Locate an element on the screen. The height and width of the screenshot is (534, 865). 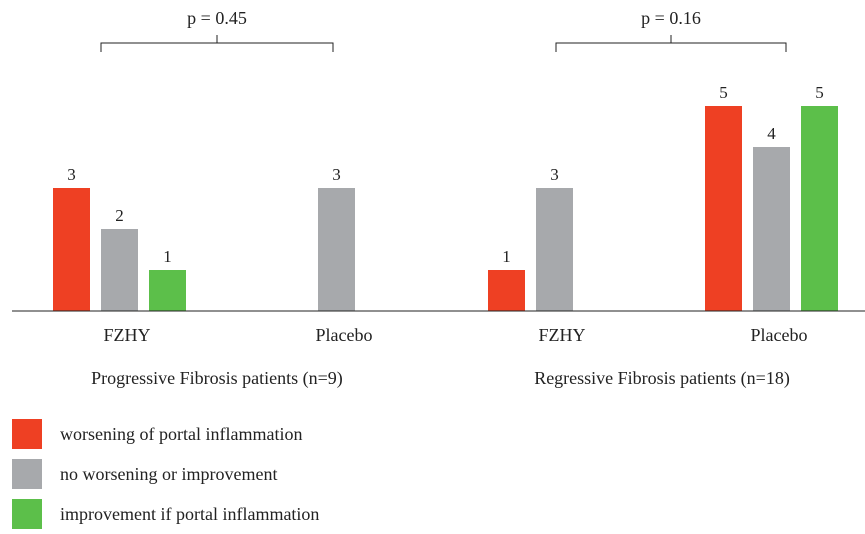
bar-g1-fzhy-improvement is located at coordinates (167, 290).